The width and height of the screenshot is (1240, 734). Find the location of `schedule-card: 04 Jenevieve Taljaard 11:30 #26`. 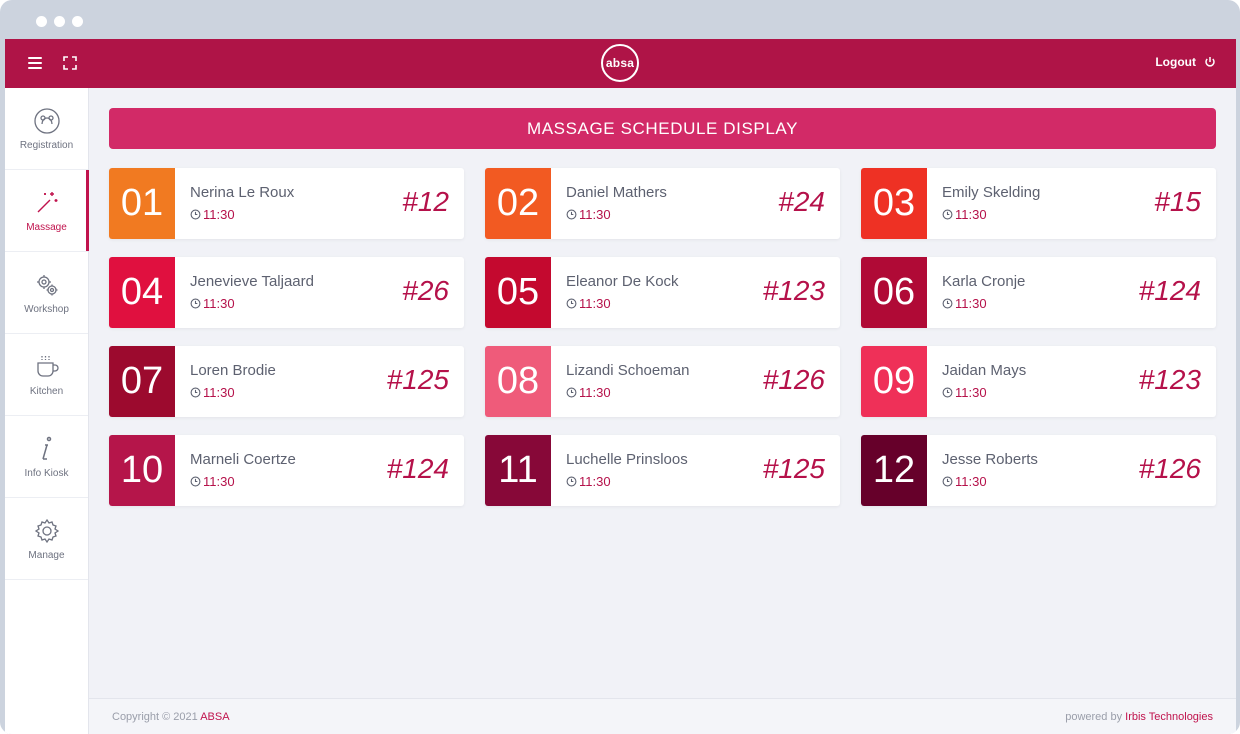

schedule-card: 04 Jenevieve Taljaard 11:30 #26 is located at coordinates (286, 292).